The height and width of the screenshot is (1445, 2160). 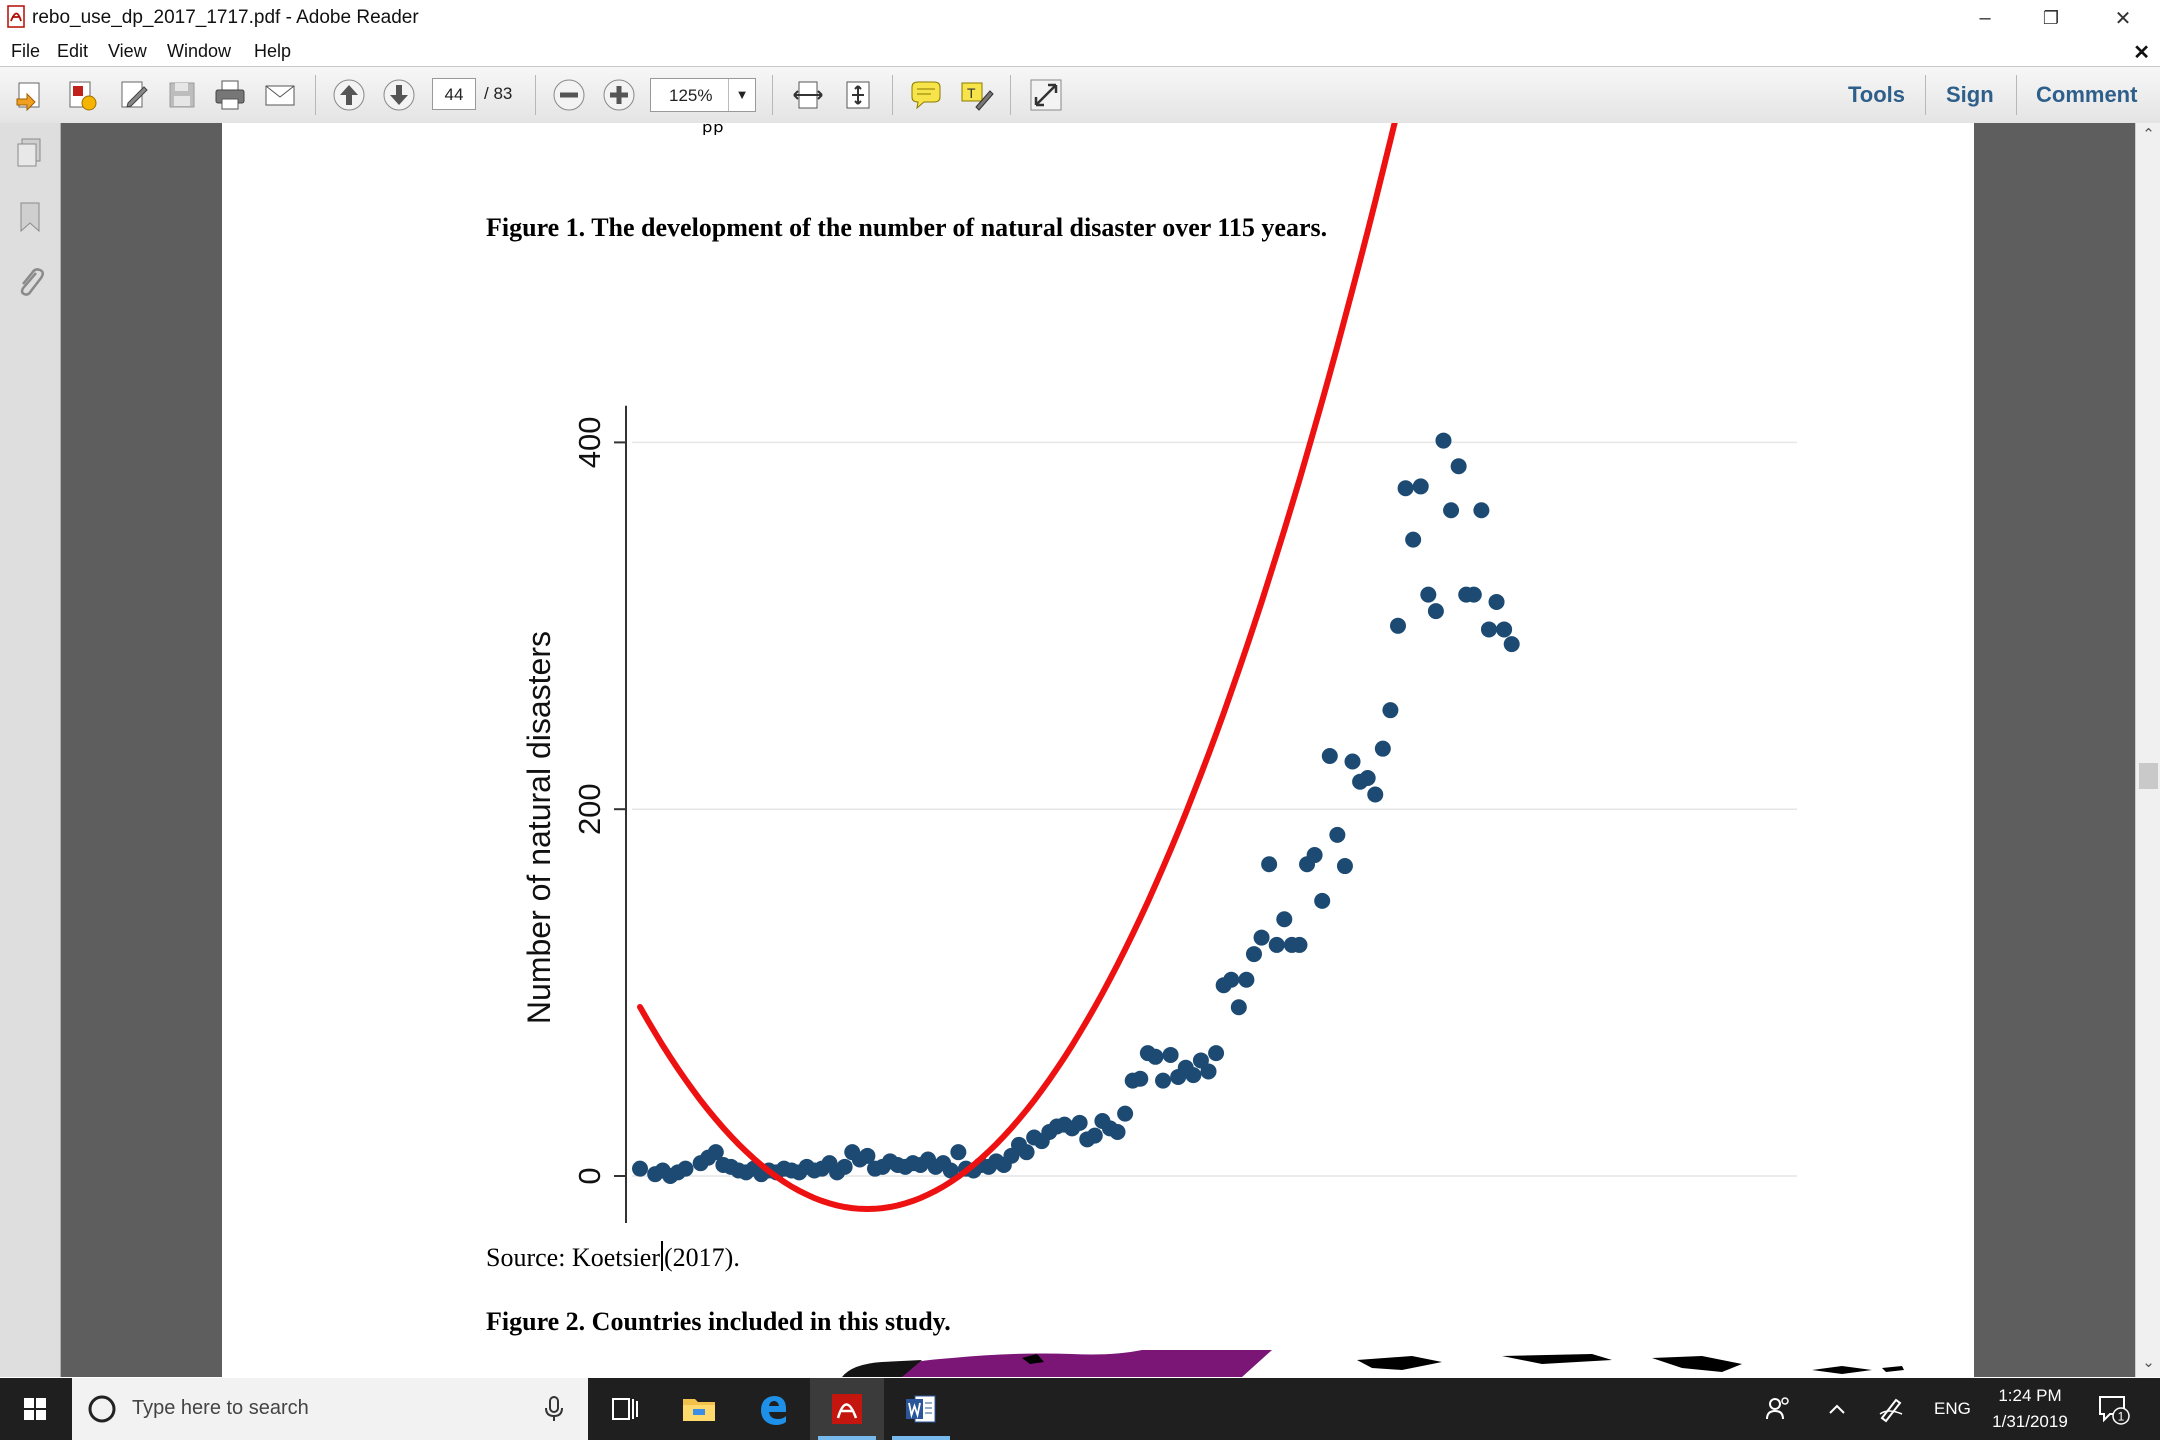 I want to click on restore-button: ❐, so click(x=2051, y=17).